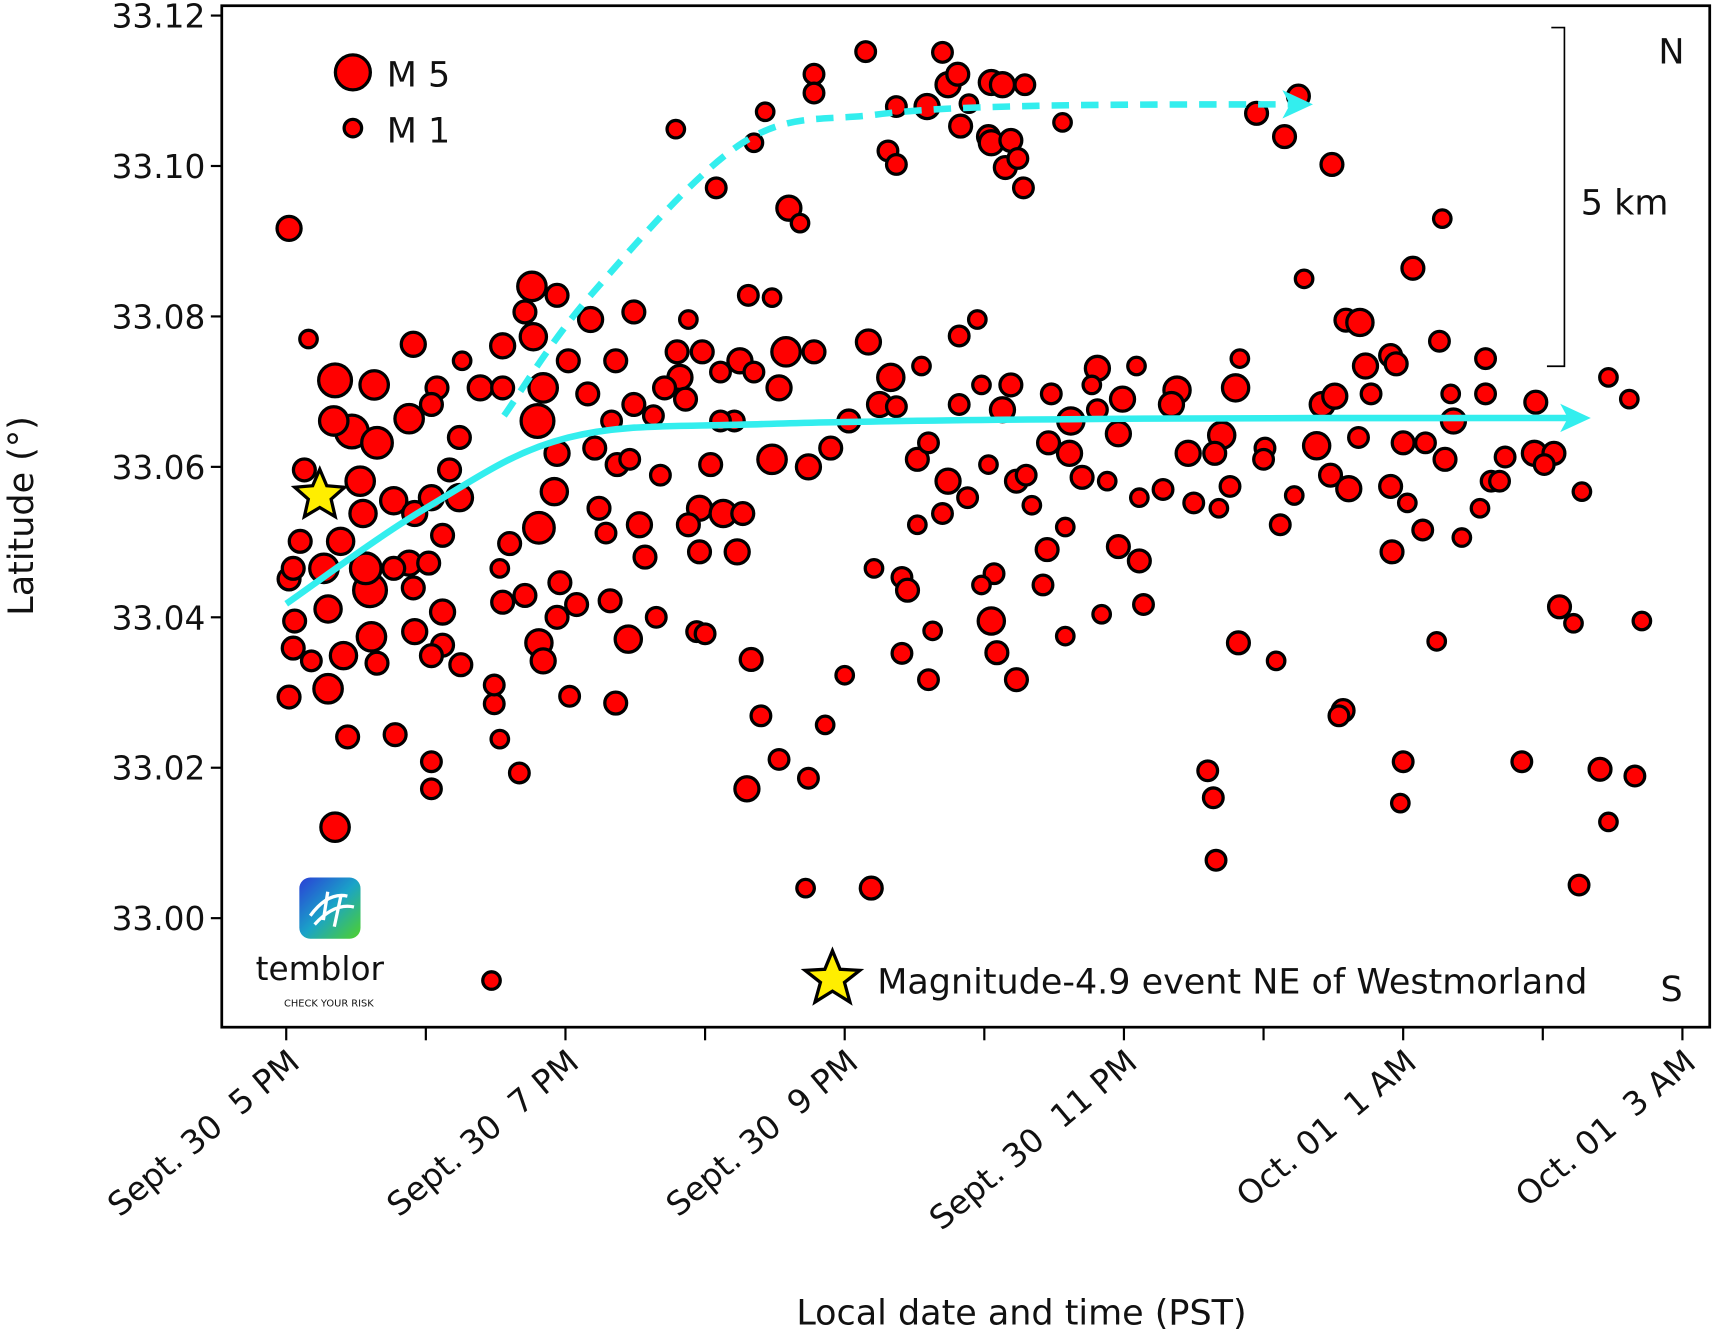 Image resolution: width=1713 pixels, height=1341 pixels. I want to click on solid-arrowhead-icon, so click(1575, 418).